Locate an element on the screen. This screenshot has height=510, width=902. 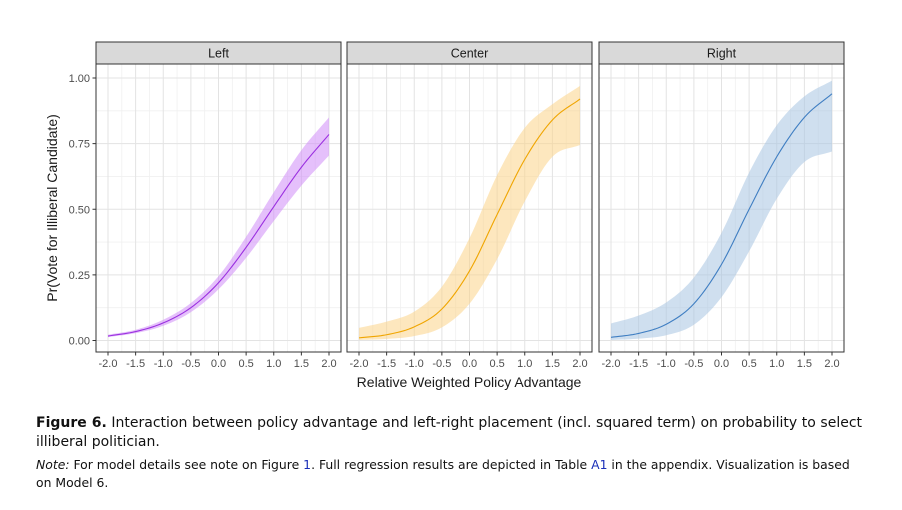
y-tick-label: 0.50 is located at coordinates (79, 210).